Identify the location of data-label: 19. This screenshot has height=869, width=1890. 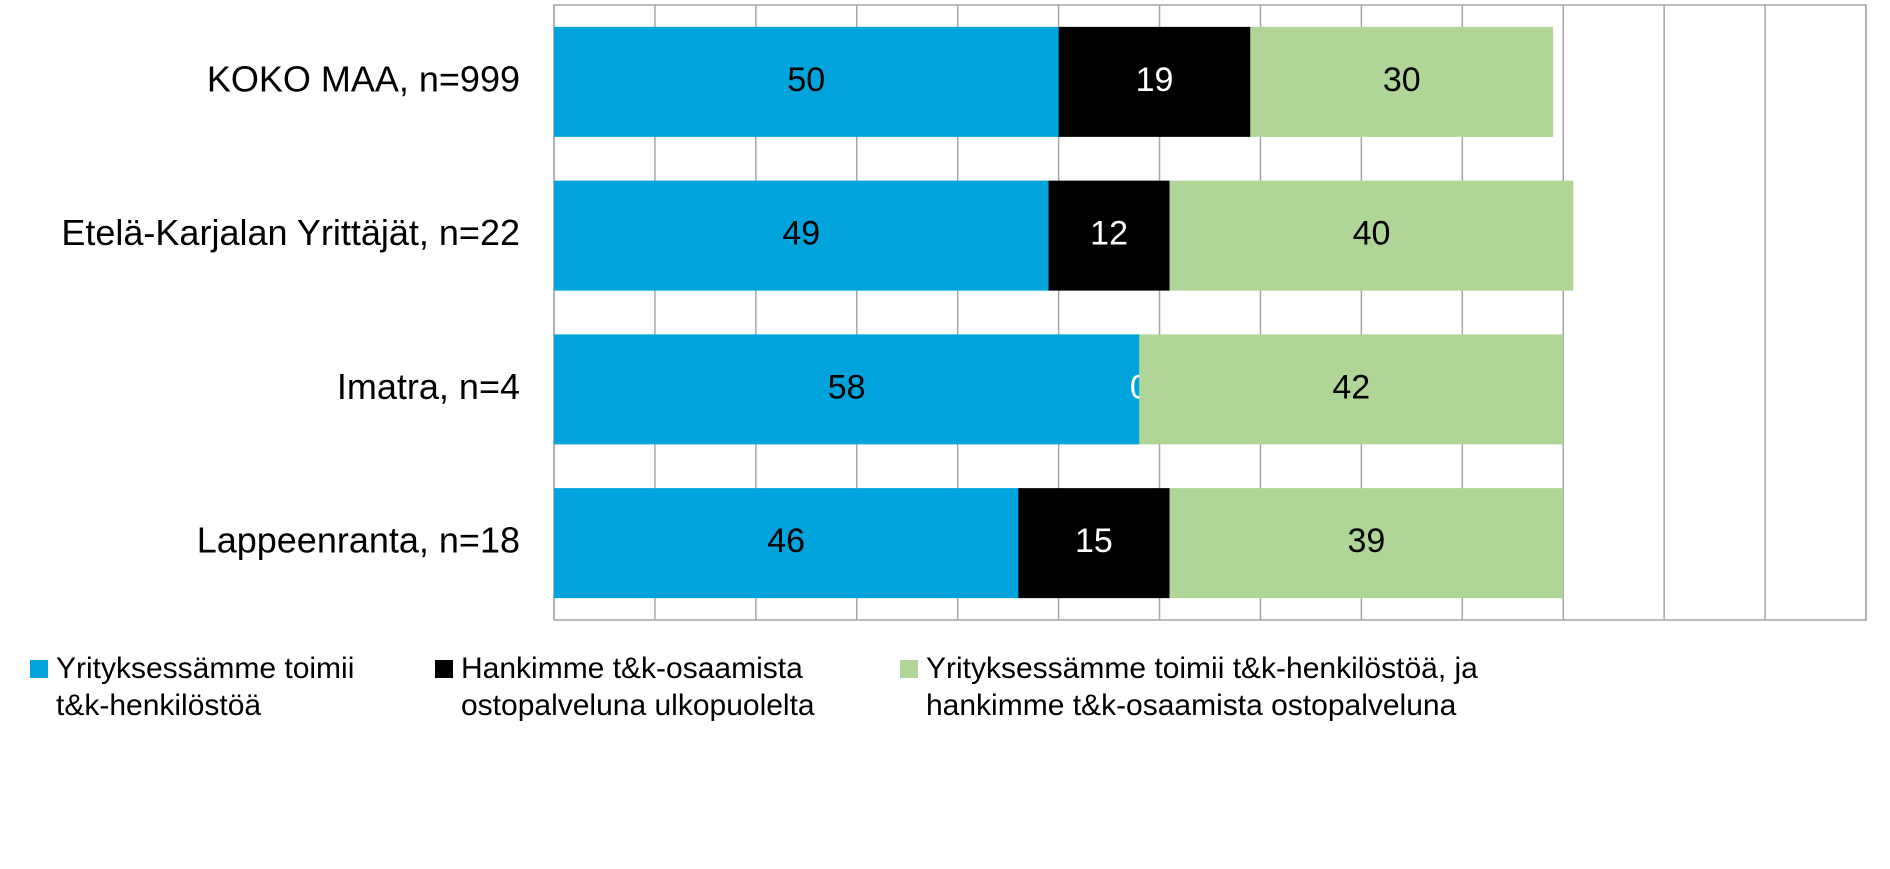
(1155, 80).